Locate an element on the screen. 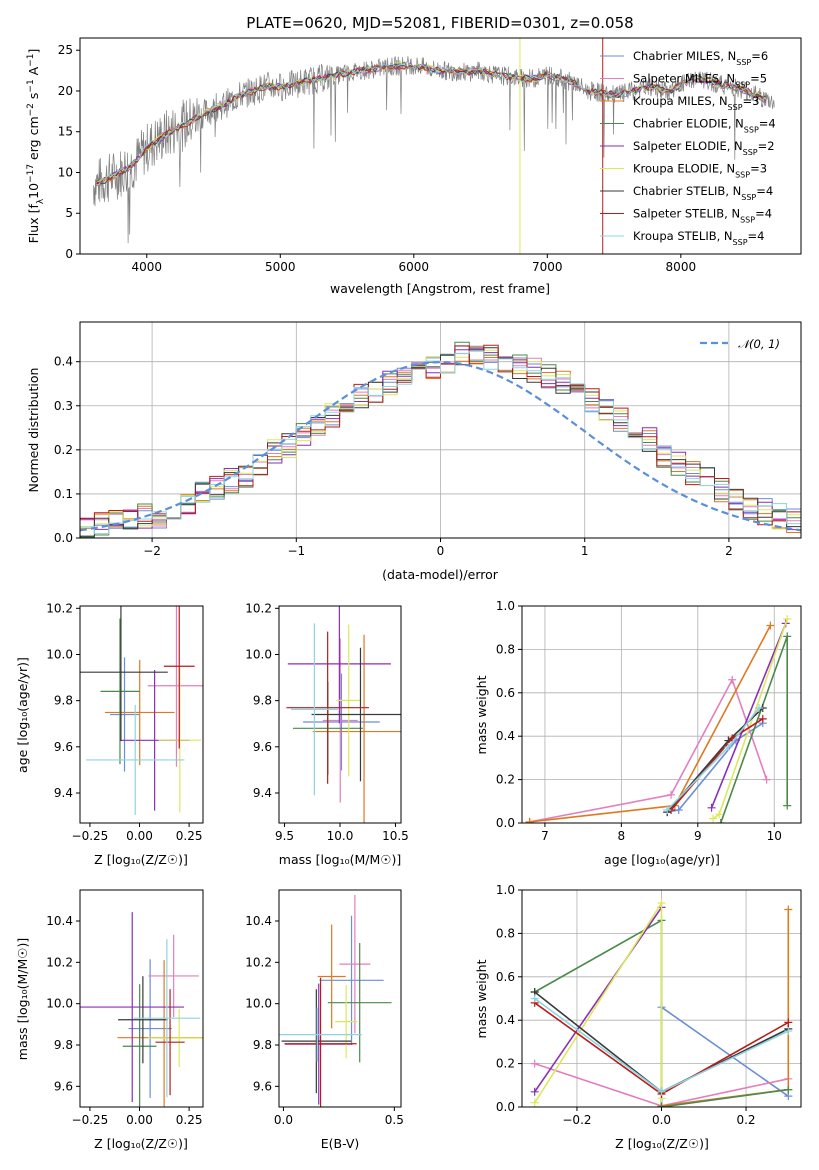 This screenshot has height=1170, width=819. age-vs-z-frame is located at coordinates (141, 714).